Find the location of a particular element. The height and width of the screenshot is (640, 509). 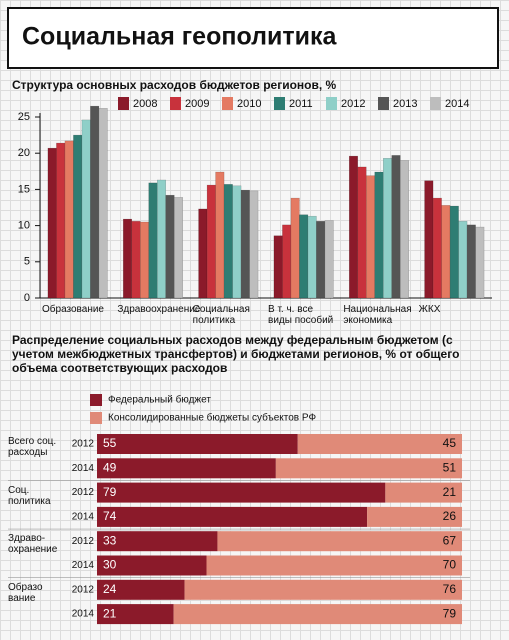

x-tick-label: Образование is located at coordinates (73, 309).